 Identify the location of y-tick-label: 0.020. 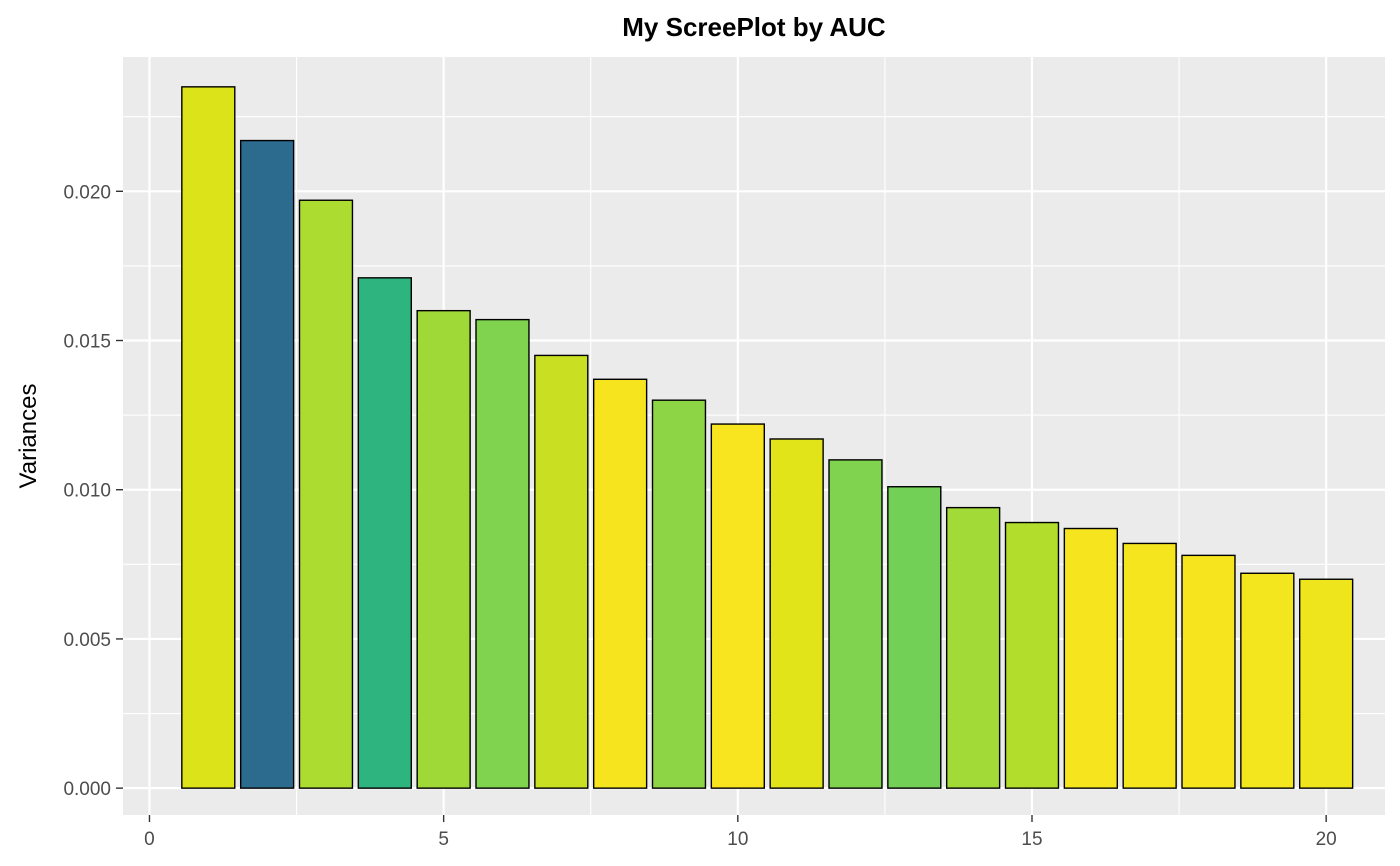
(87, 192).